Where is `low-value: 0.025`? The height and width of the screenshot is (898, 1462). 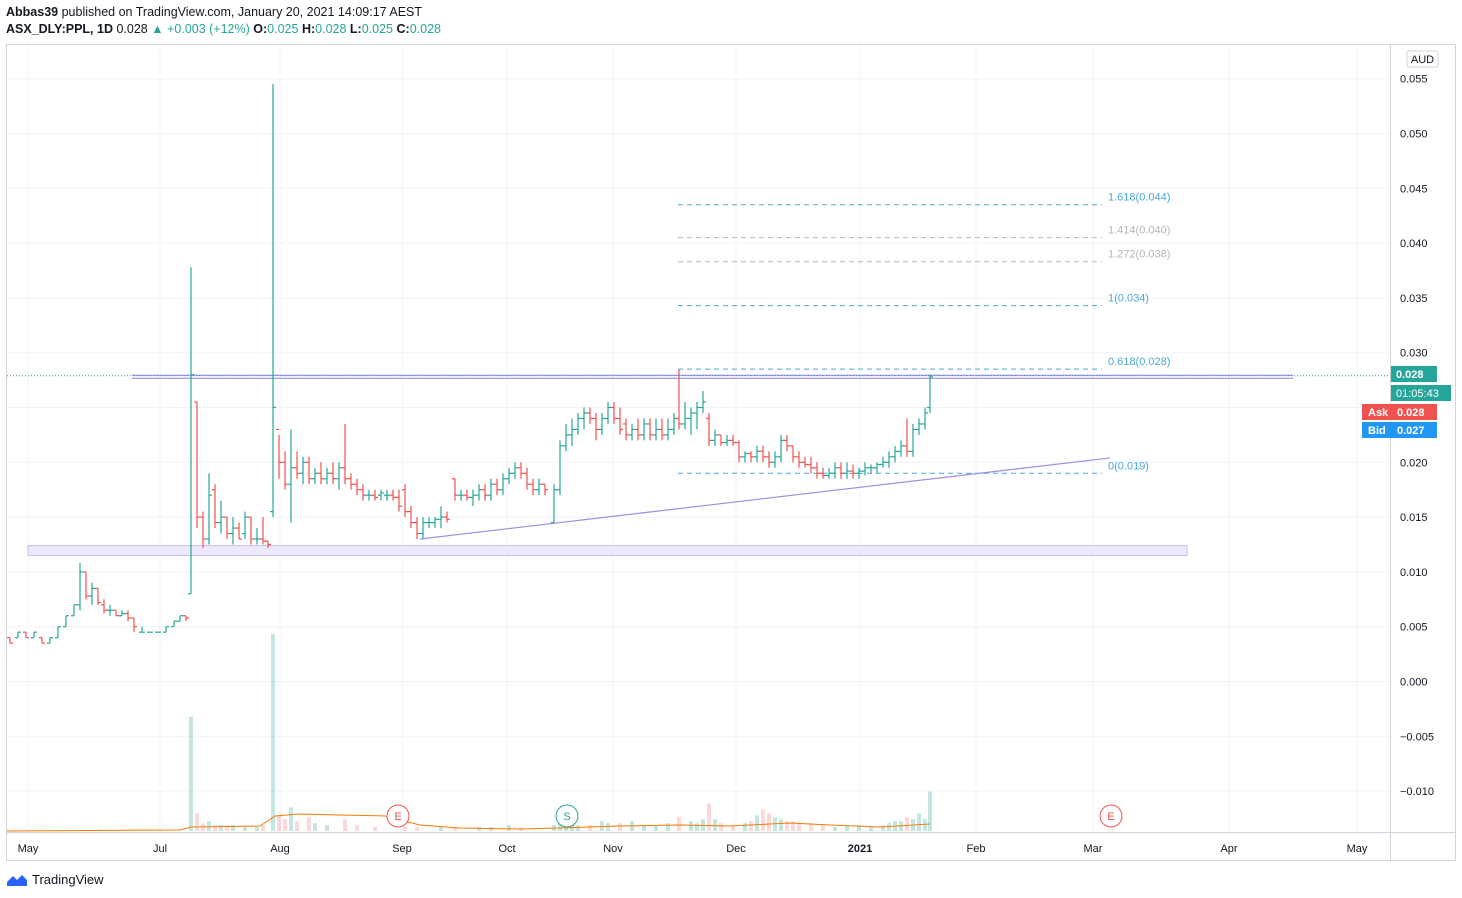
low-value: 0.025 is located at coordinates (377, 29).